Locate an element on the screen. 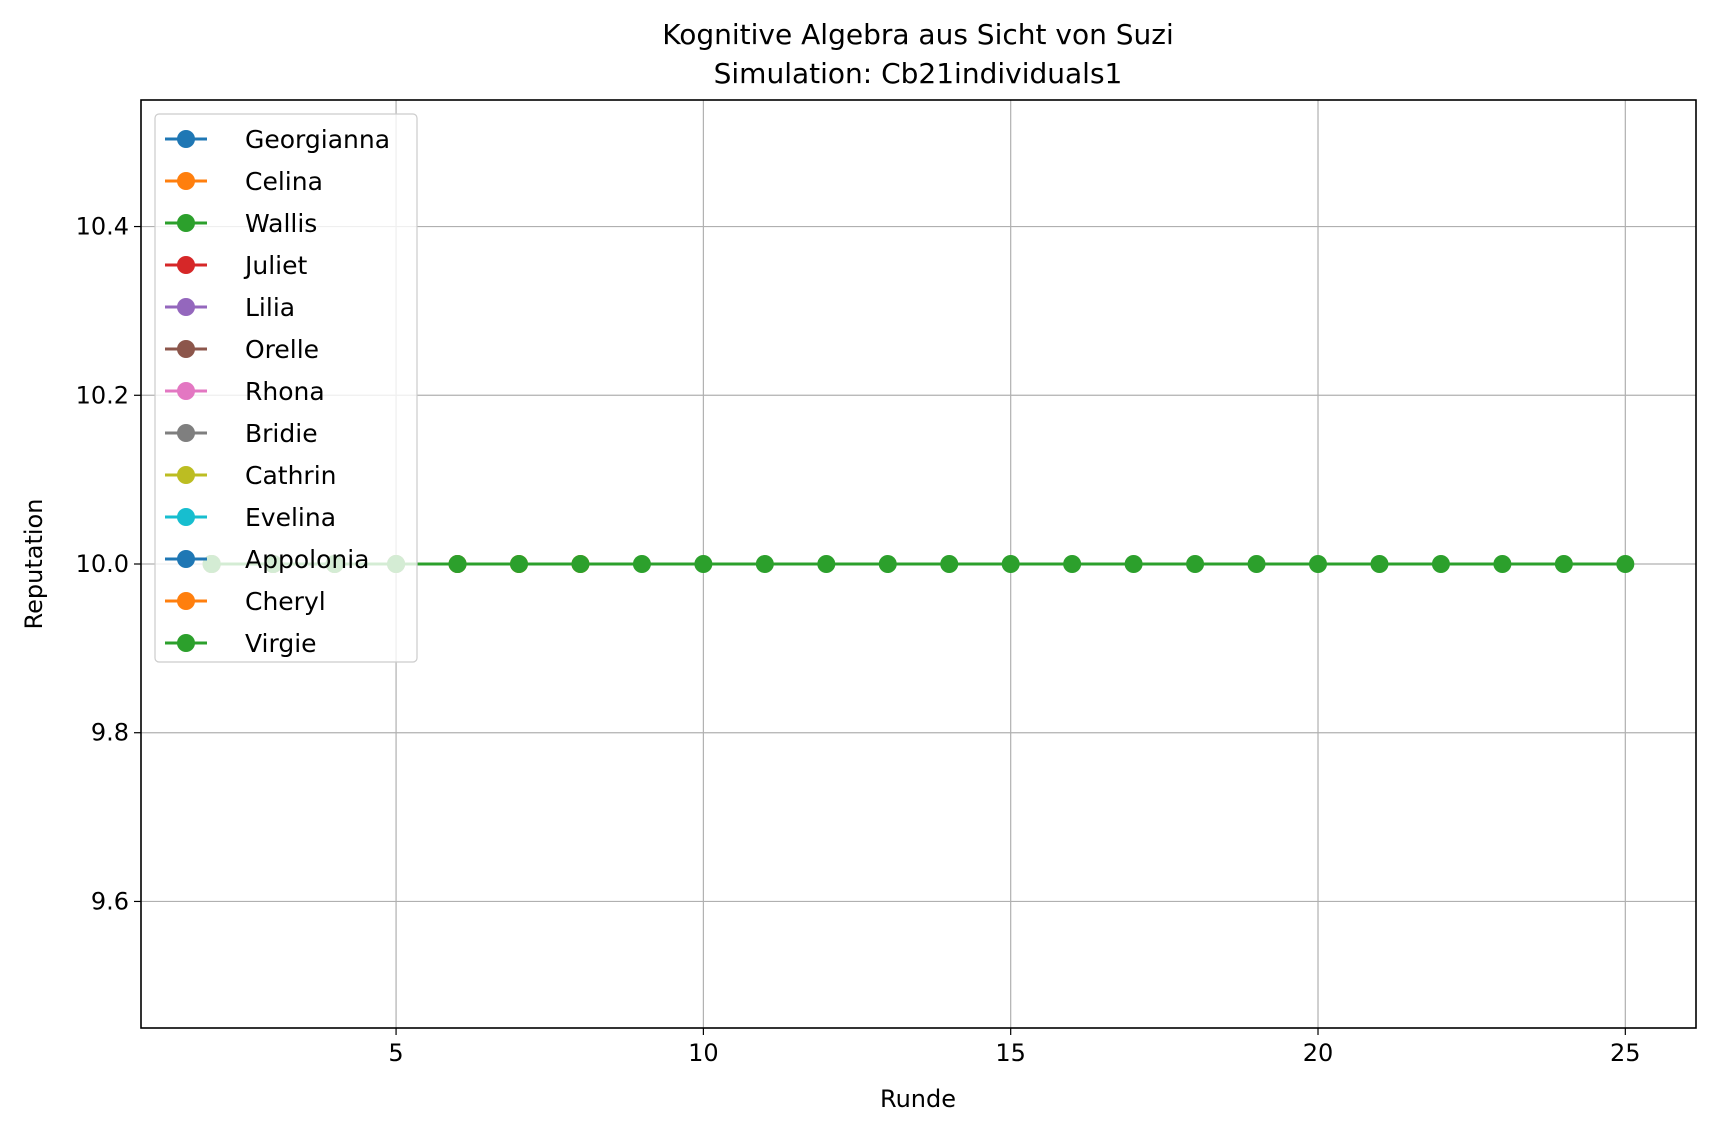 The height and width of the screenshot is (1131, 1710). y-axis-ticks: 9.6 9.8 10.0 10.2 10.4 is located at coordinates (108, 564).